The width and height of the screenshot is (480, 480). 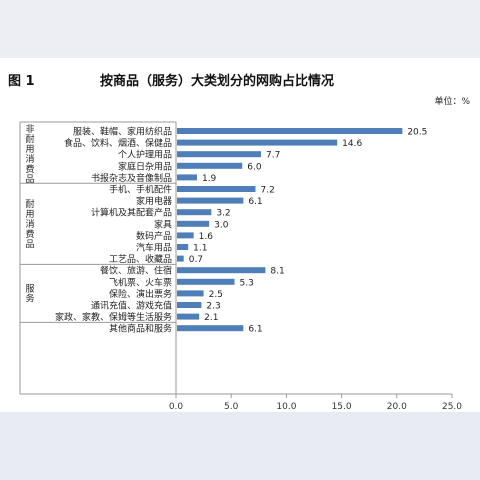 I want to click on chart-title: 按商品（服务）大类划分的网购占比情况, so click(x=217, y=81).